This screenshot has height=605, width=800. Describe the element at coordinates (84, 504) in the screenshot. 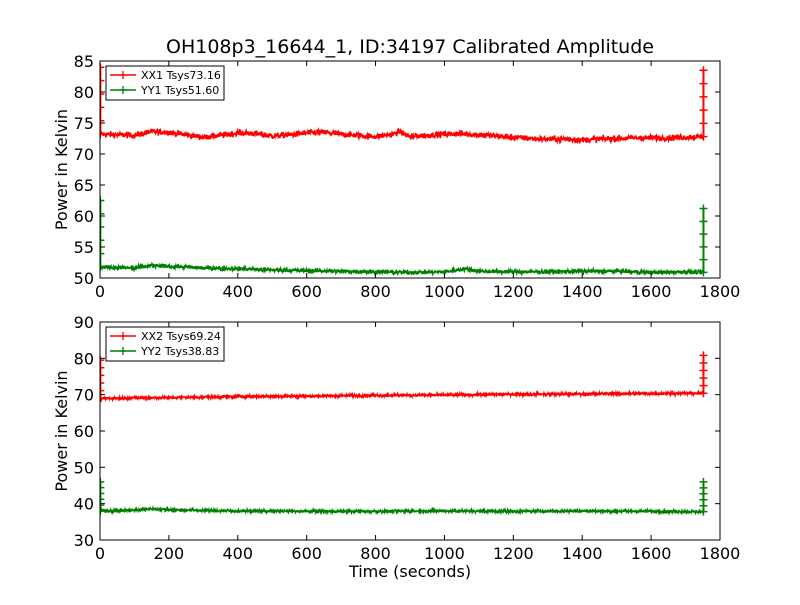

I see `y-tick-label: 40` at that location.